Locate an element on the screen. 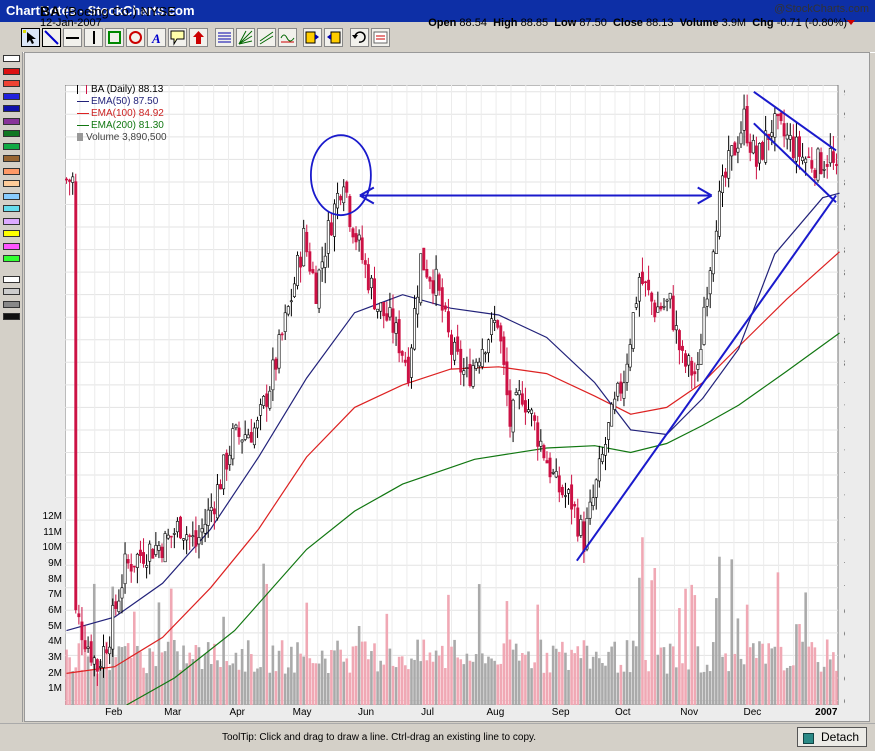 This screenshot has height=751, width=875. callout-tool-button is located at coordinates (177, 37).